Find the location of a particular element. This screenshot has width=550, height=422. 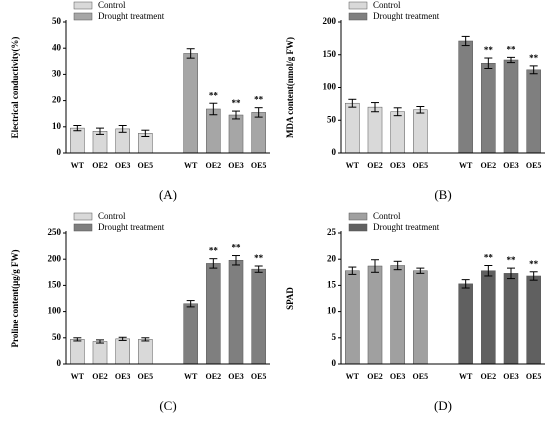

y-tick-label: 5 is located at coordinates (334, 337).